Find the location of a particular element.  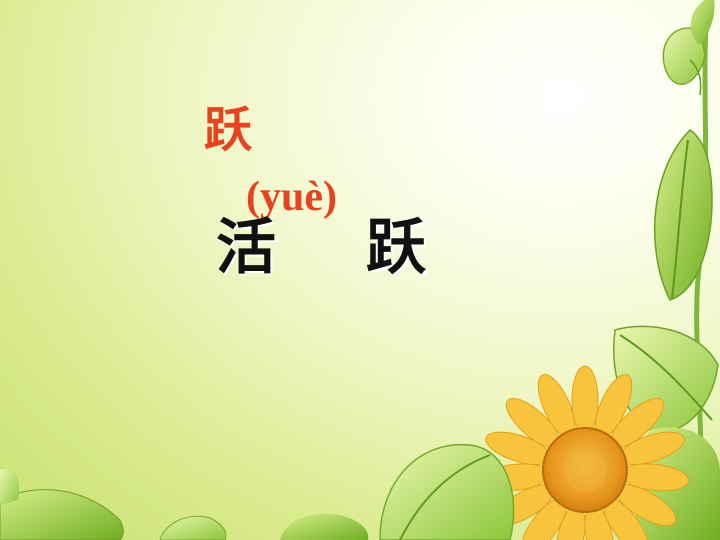

pinyin-label: (yuè) is located at coordinates (291, 197).